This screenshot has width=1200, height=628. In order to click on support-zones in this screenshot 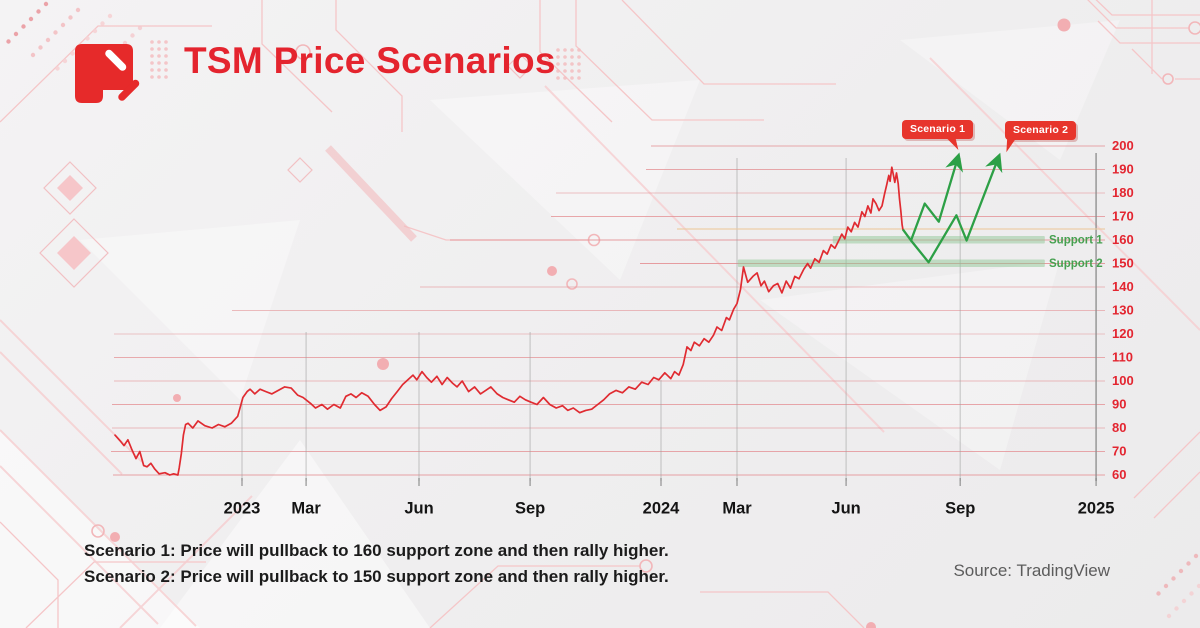, I will do `click(891, 251)`.